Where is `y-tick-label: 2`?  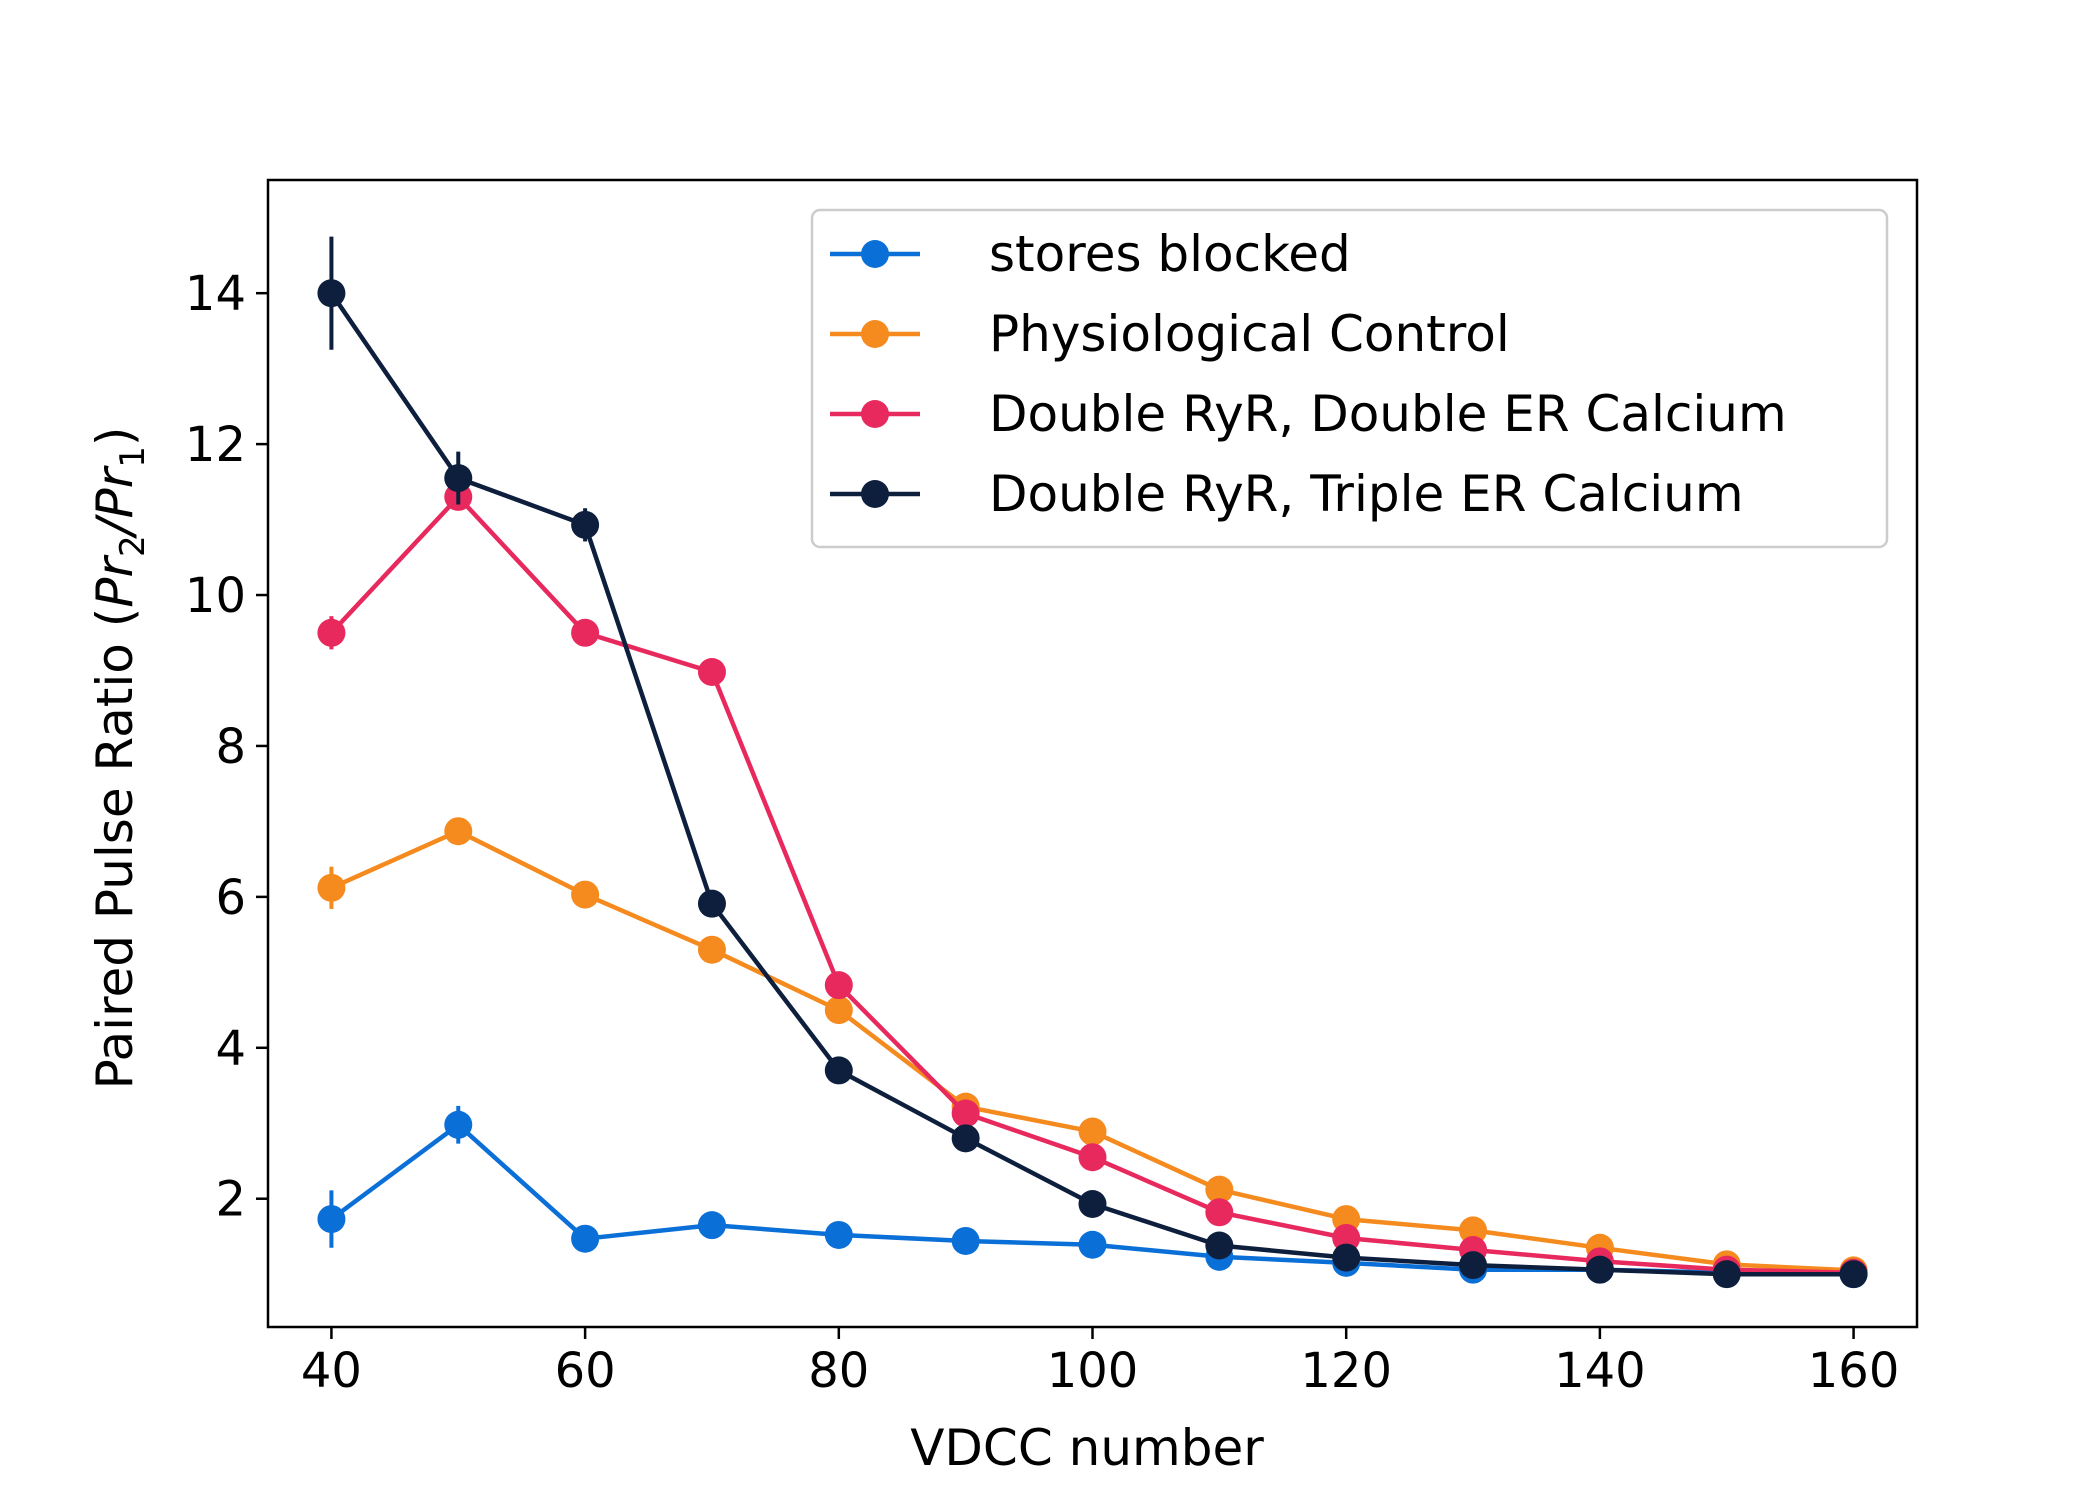 y-tick-label: 2 is located at coordinates (230, 1200).